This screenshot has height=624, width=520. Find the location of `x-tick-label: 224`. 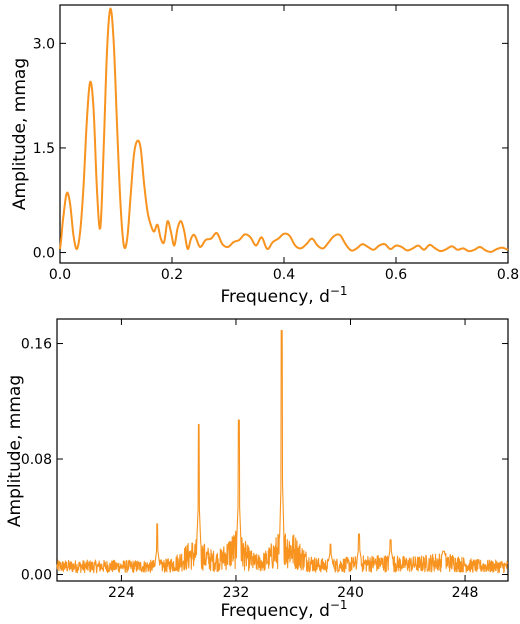

x-tick-label: 224 is located at coordinates (121, 593).